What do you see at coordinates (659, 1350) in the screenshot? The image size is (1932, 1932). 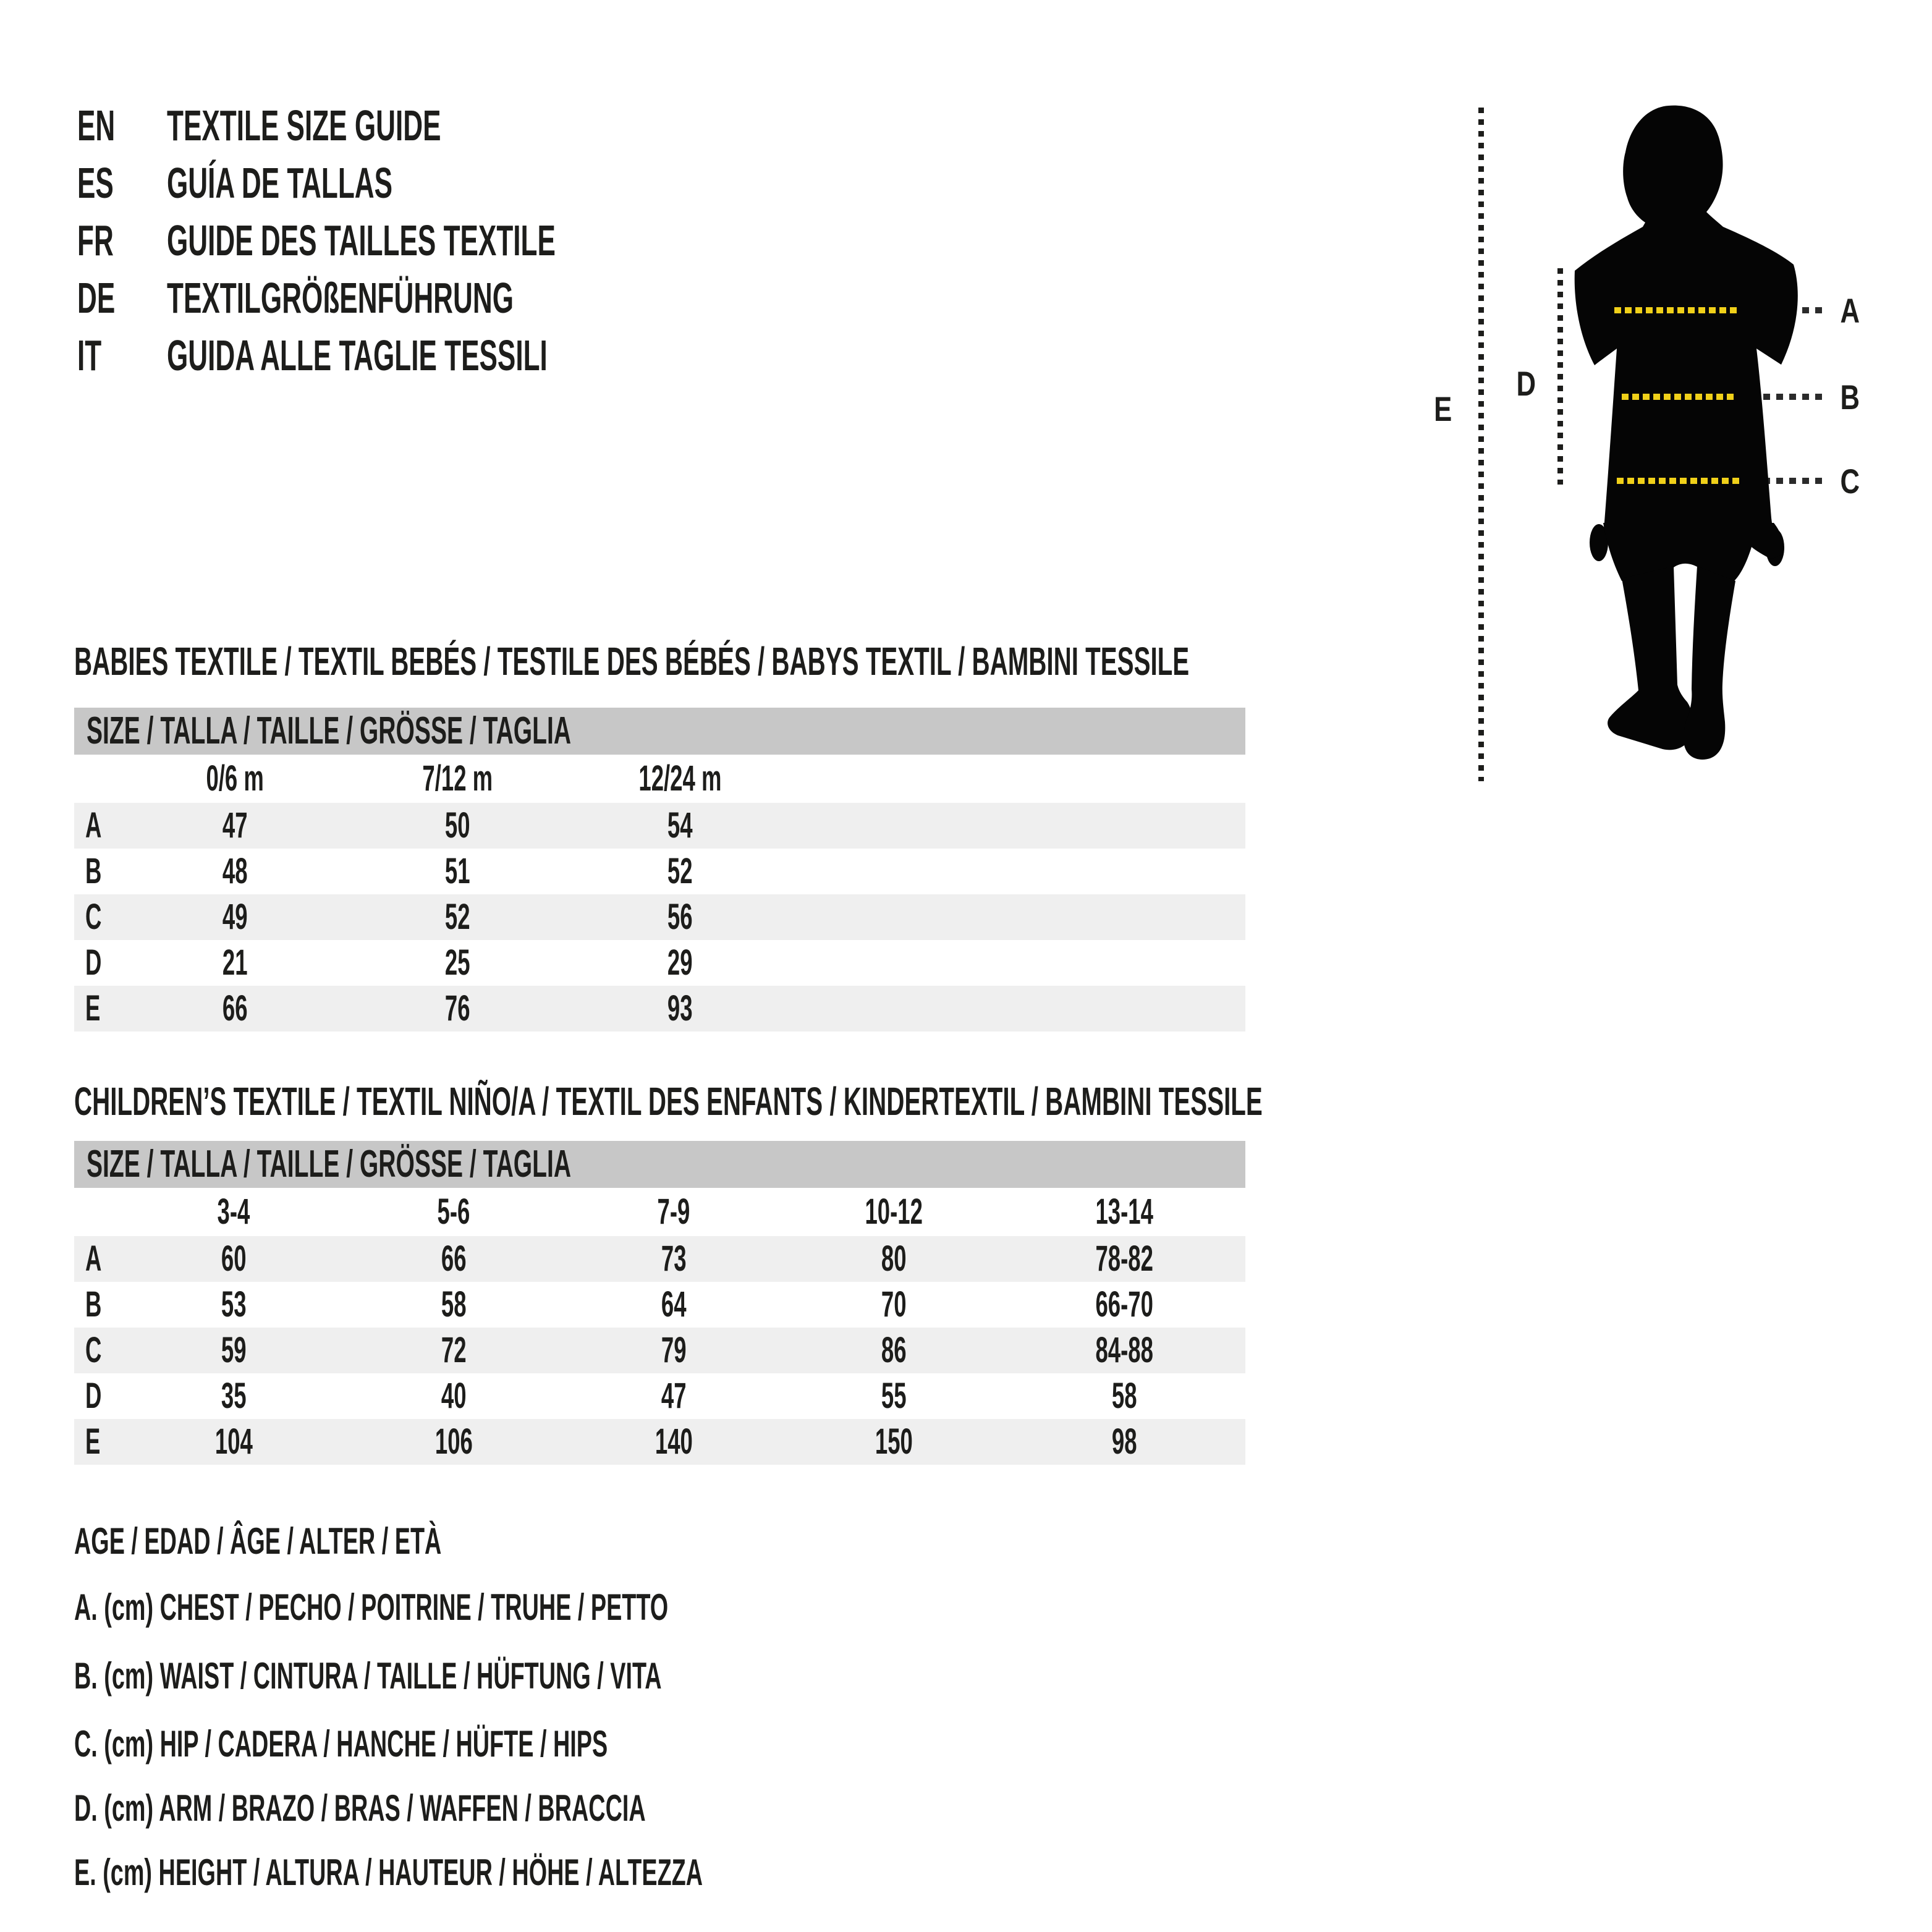 I see `table-row: C 59 72 79 86 84-88` at bounding box center [659, 1350].